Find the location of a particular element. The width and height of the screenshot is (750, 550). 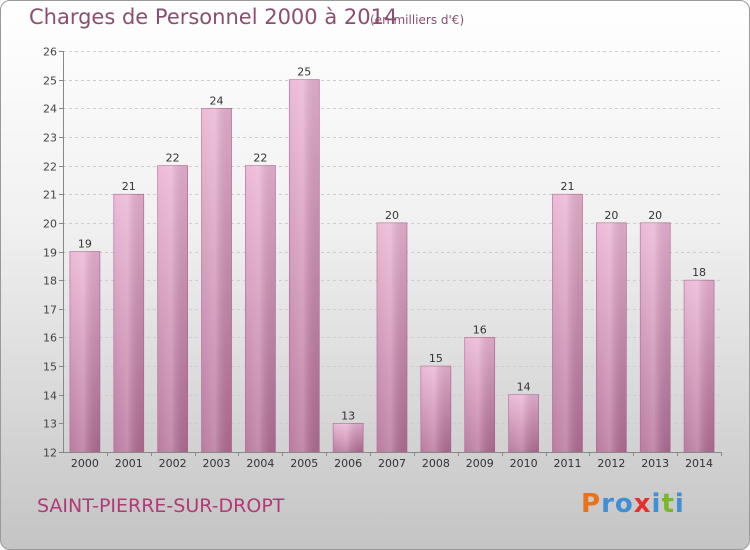

y-tick-label: 15 is located at coordinates (50, 367).